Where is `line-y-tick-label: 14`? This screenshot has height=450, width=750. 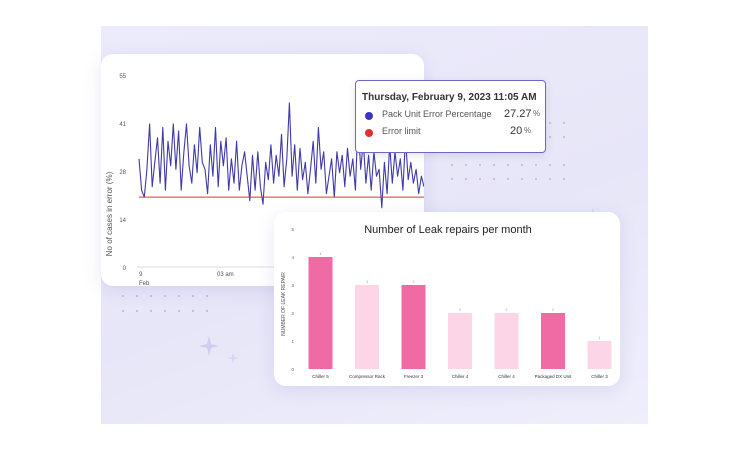
line-y-tick-label: 14 is located at coordinates (122, 221).